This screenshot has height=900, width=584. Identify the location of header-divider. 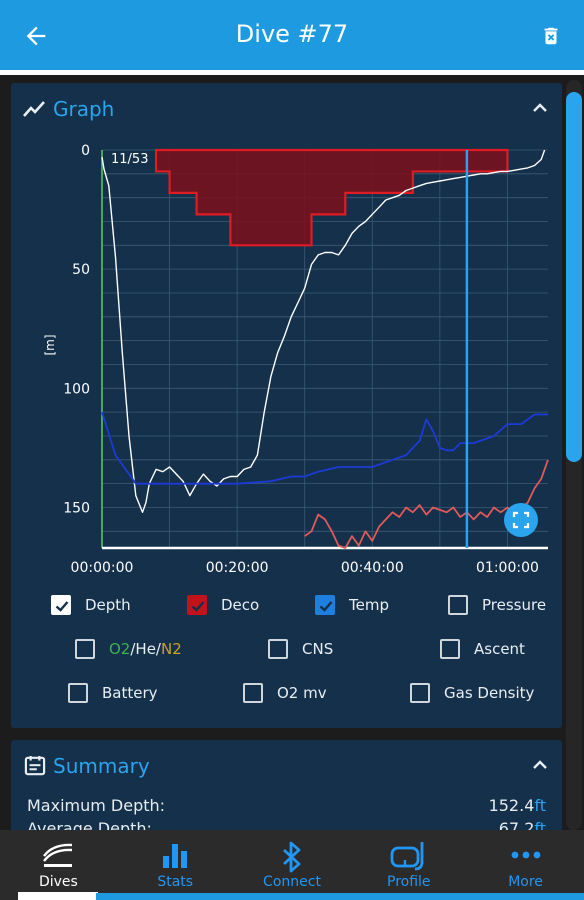
(292, 72).